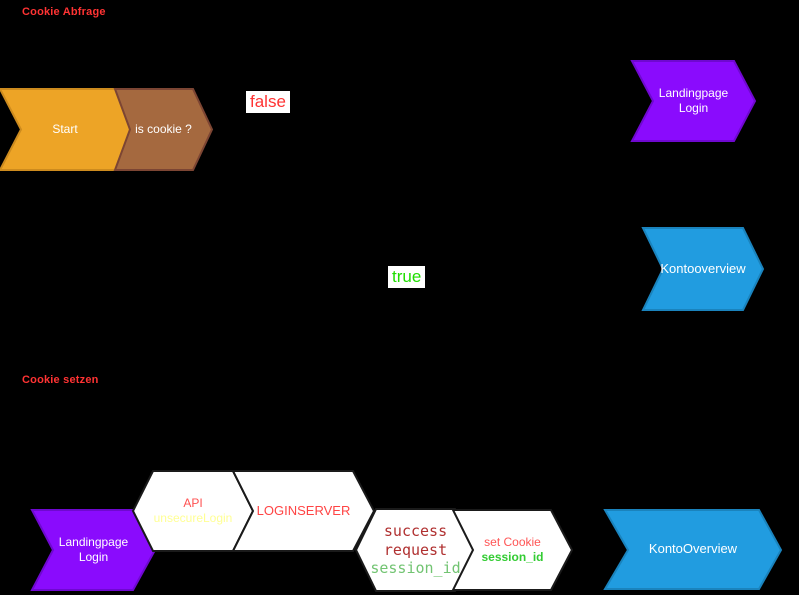 Image resolution: width=799 pixels, height=595 pixels. What do you see at coordinates (163, 129) in the screenshot?
I see `is-cookie-shape` at bounding box center [163, 129].